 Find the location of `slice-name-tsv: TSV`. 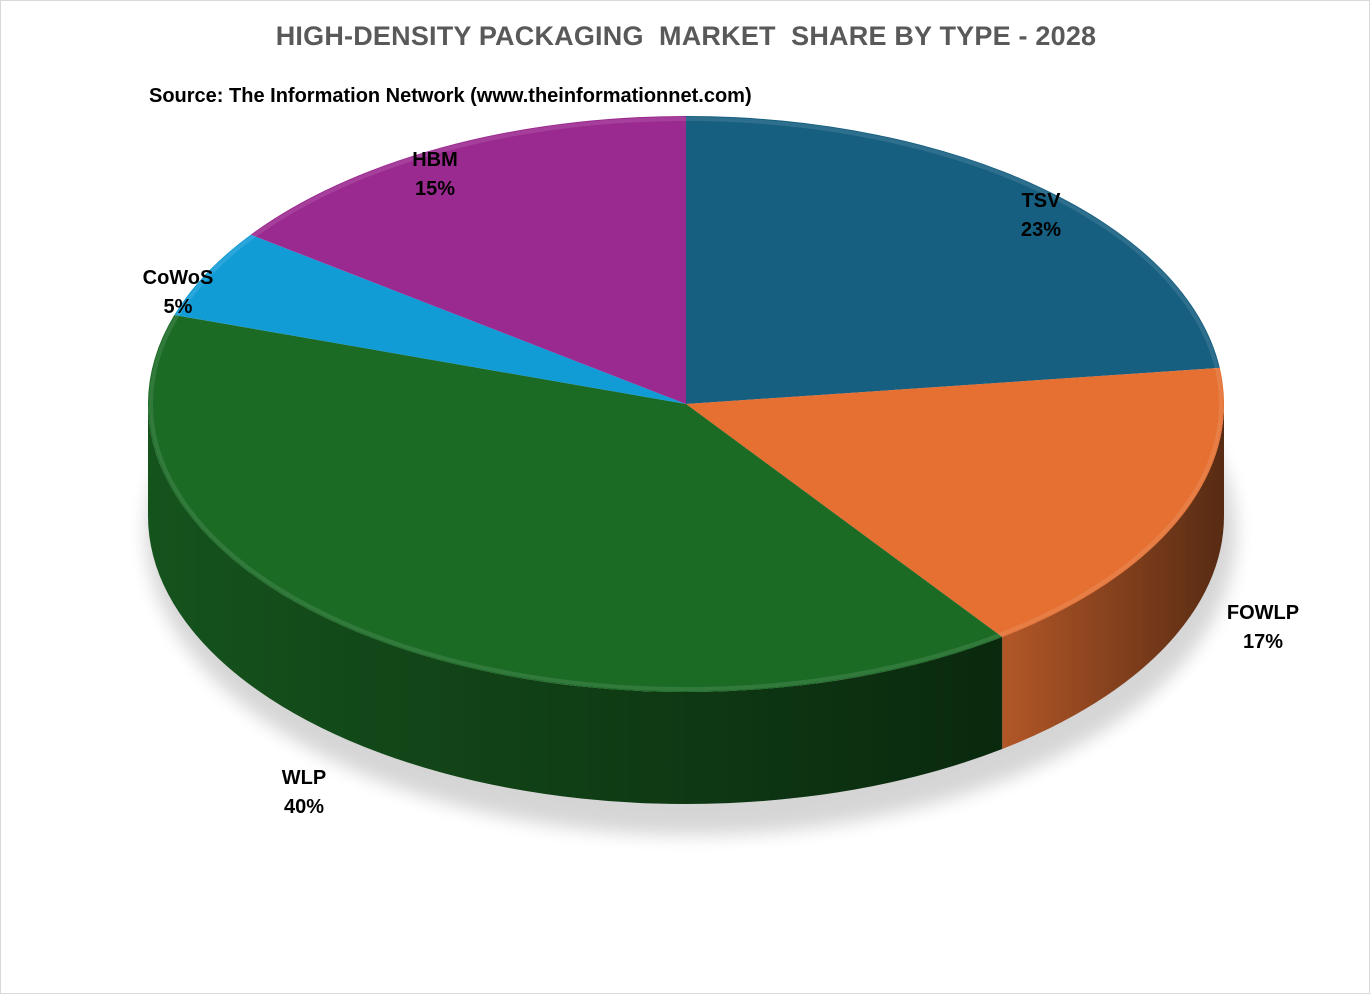

slice-name-tsv: TSV is located at coordinates (1041, 201).